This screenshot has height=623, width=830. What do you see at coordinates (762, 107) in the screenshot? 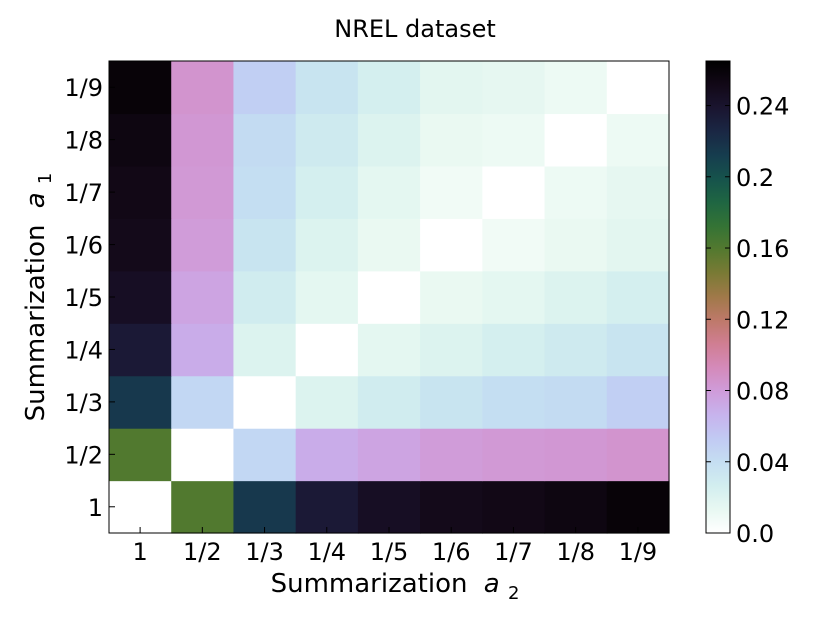
I see `colorbar-tick-label: 0.24` at bounding box center [762, 107].